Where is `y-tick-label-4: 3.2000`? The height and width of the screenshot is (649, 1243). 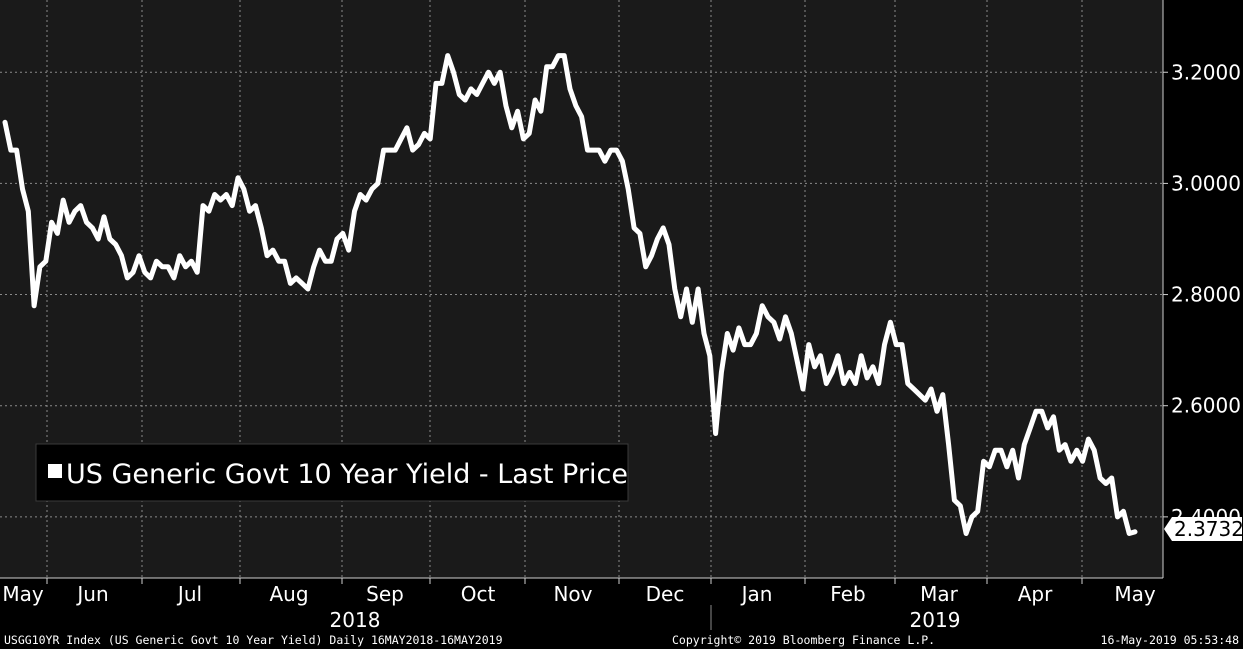 y-tick-label-4: 3.2000 is located at coordinates (1206, 72).